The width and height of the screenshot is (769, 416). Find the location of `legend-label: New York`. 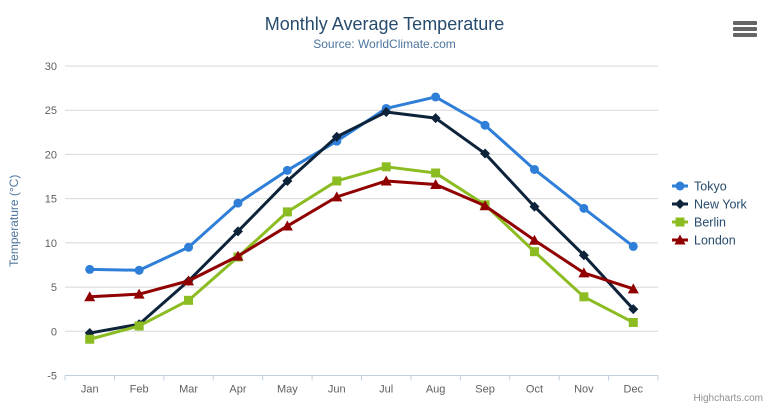

legend-label: New York is located at coordinates (721, 205).